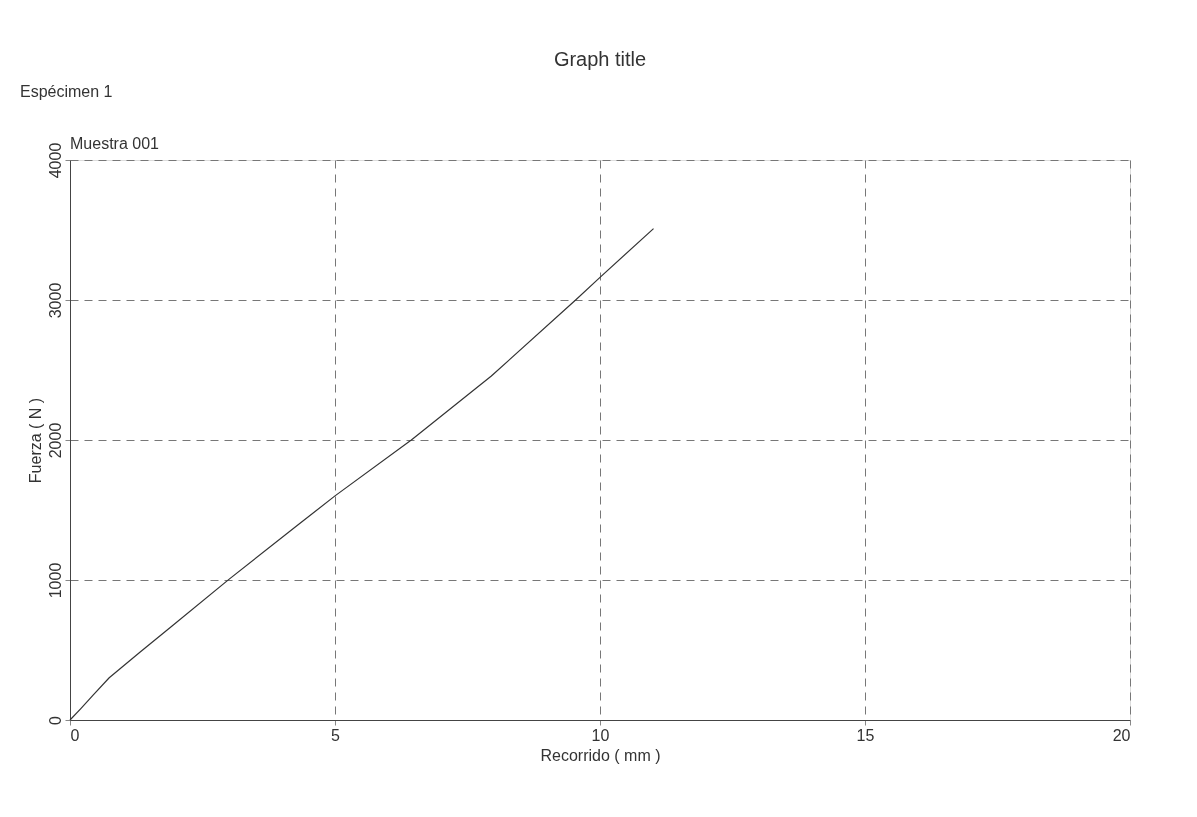  I want to click on y-tick-label: 1000, so click(55, 580).